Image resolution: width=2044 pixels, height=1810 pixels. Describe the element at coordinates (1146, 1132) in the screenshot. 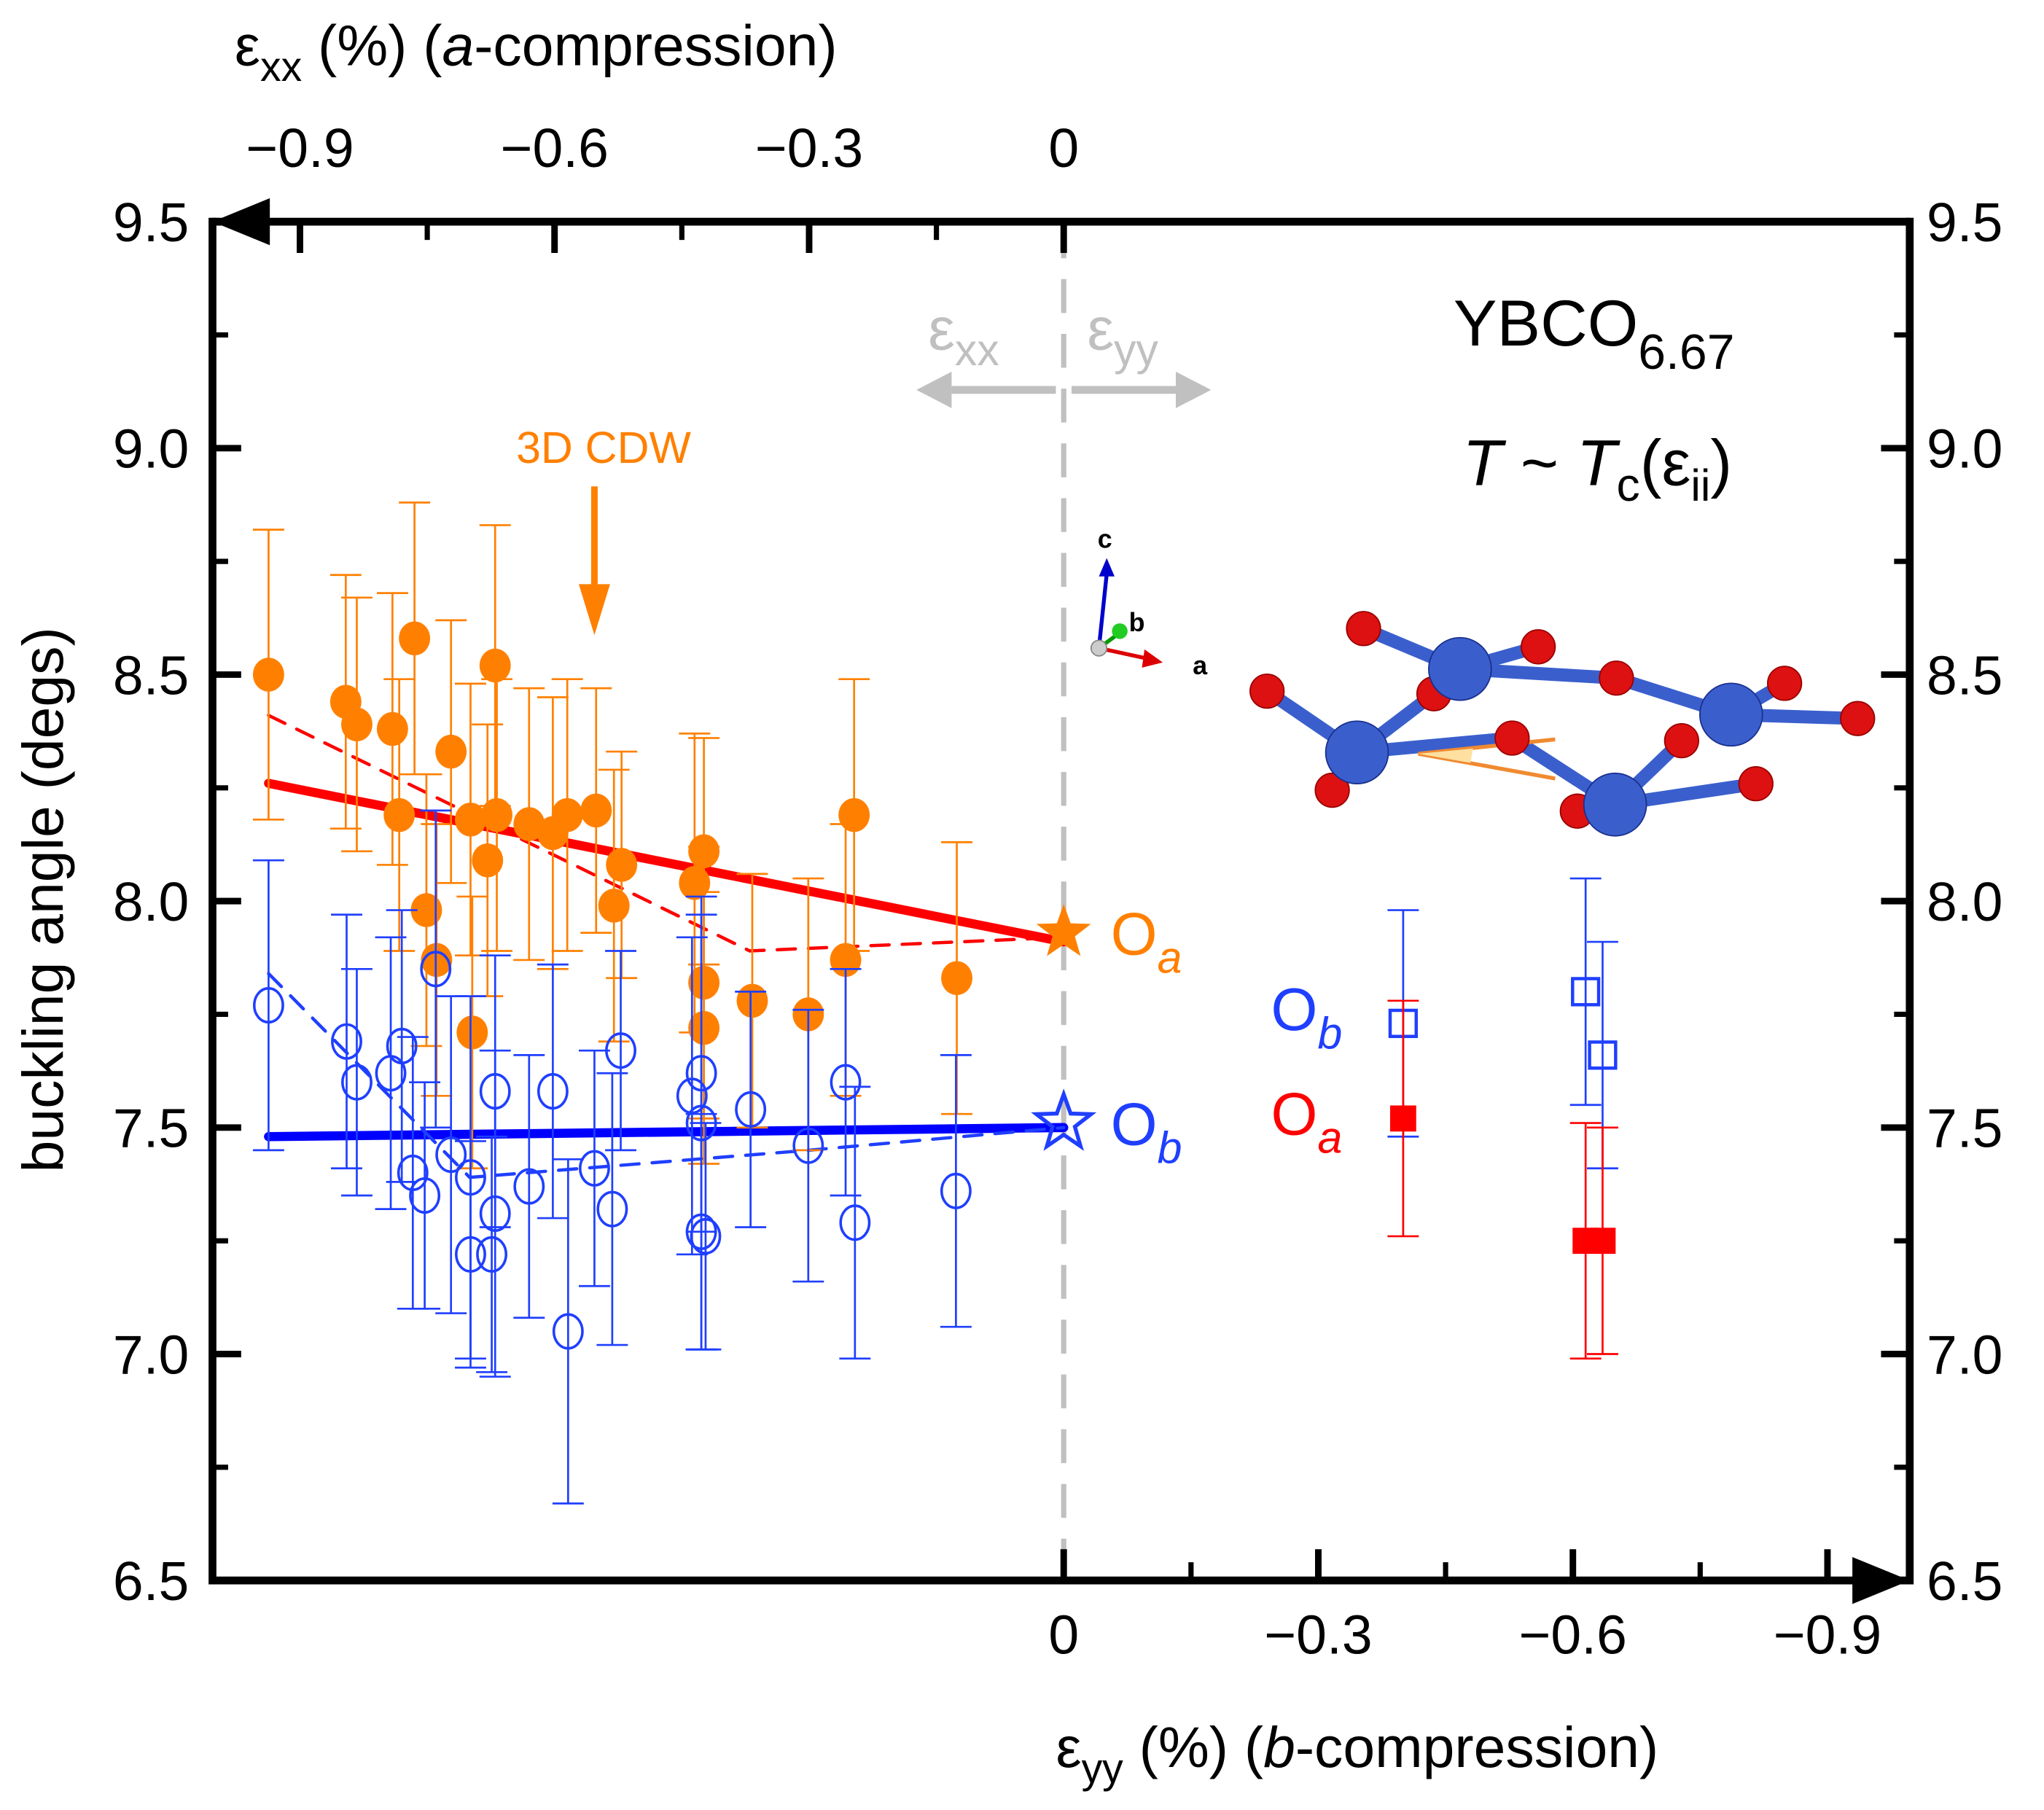

I see `ob-star-label: Ob` at that location.